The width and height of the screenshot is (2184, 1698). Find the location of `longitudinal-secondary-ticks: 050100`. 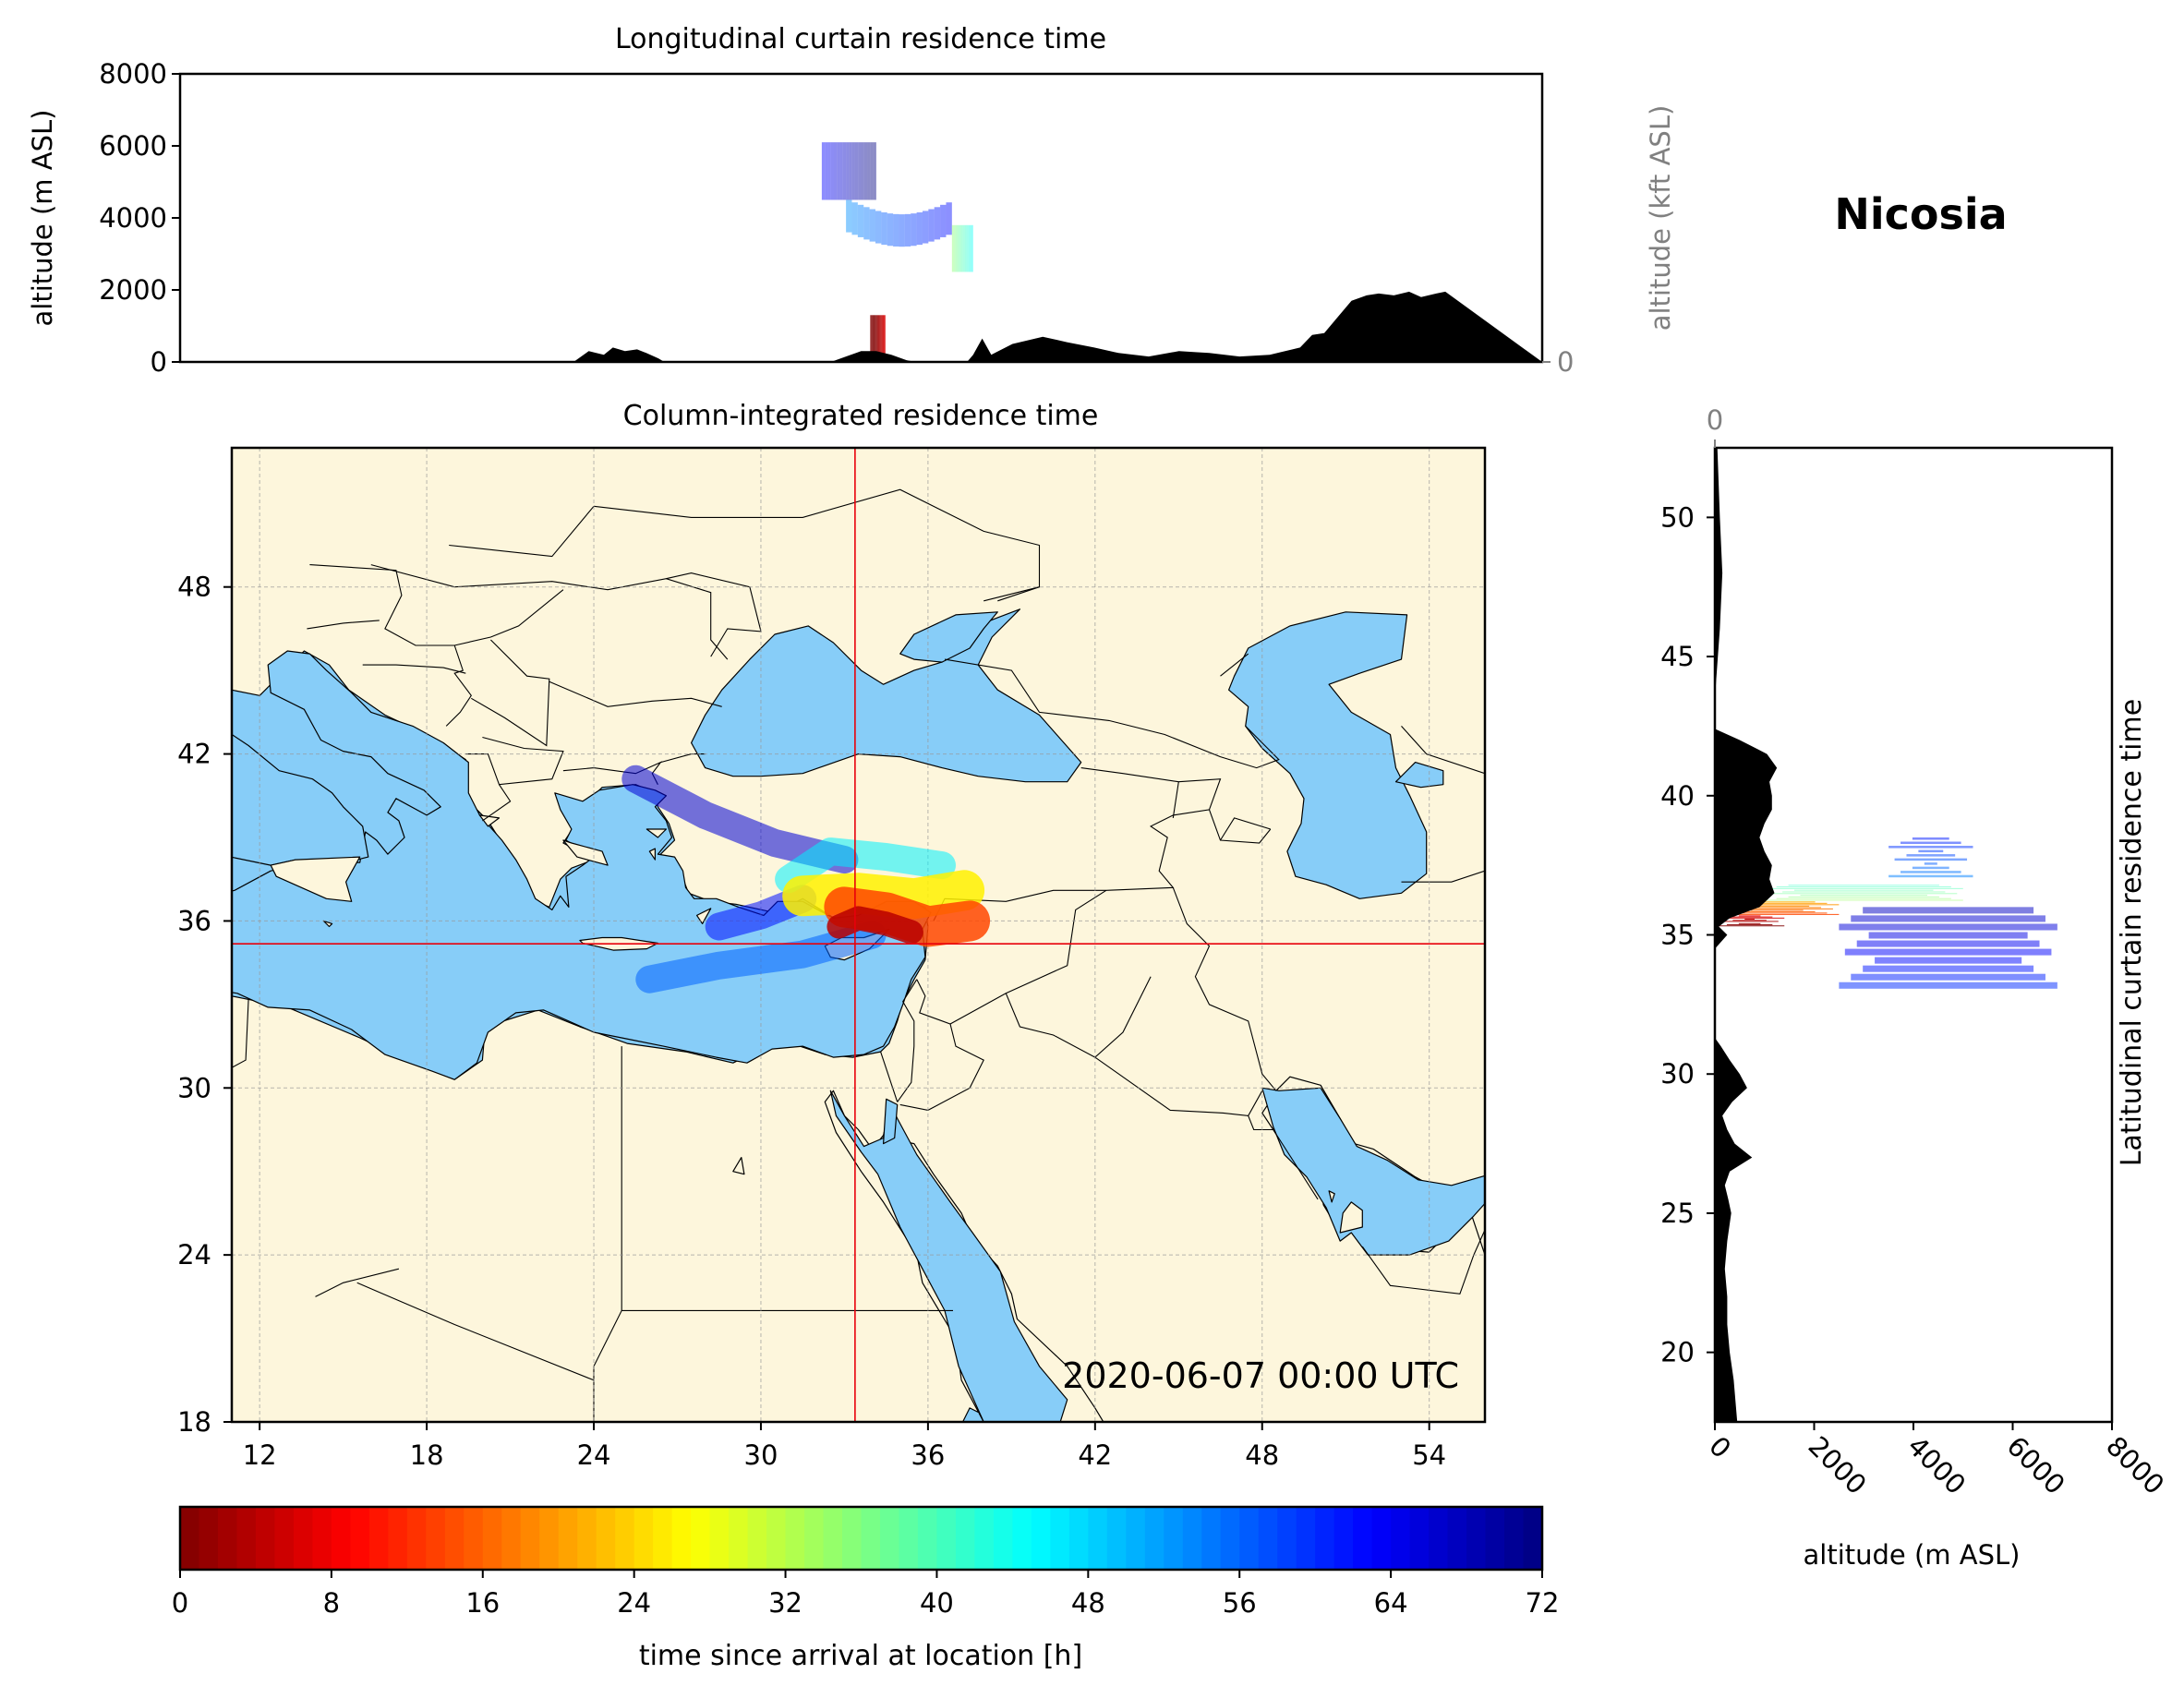

longitudinal-secondary-ticks: 050100 is located at coordinates (1558, 362).